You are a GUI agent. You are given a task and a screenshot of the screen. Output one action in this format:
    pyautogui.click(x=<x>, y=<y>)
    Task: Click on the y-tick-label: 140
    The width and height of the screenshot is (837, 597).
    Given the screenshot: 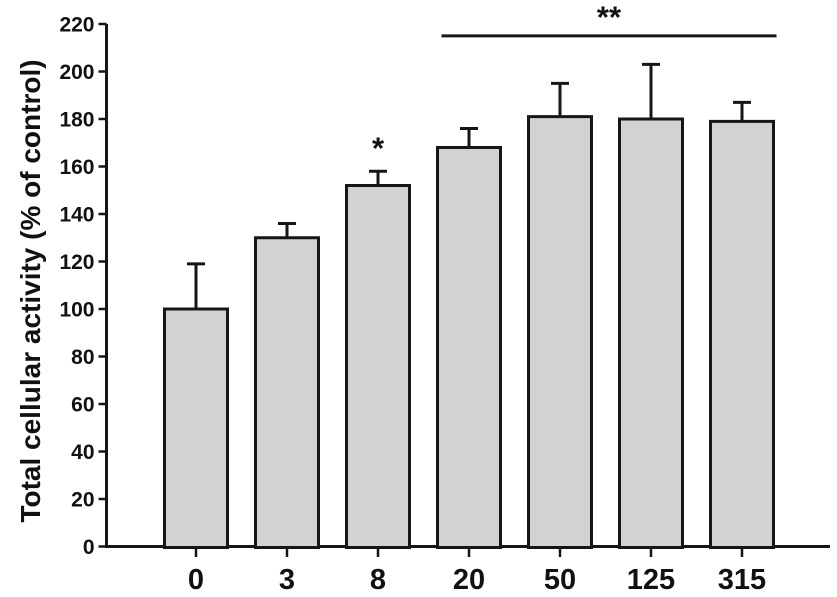 What is the action you would take?
    pyautogui.click(x=76, y=215)
    